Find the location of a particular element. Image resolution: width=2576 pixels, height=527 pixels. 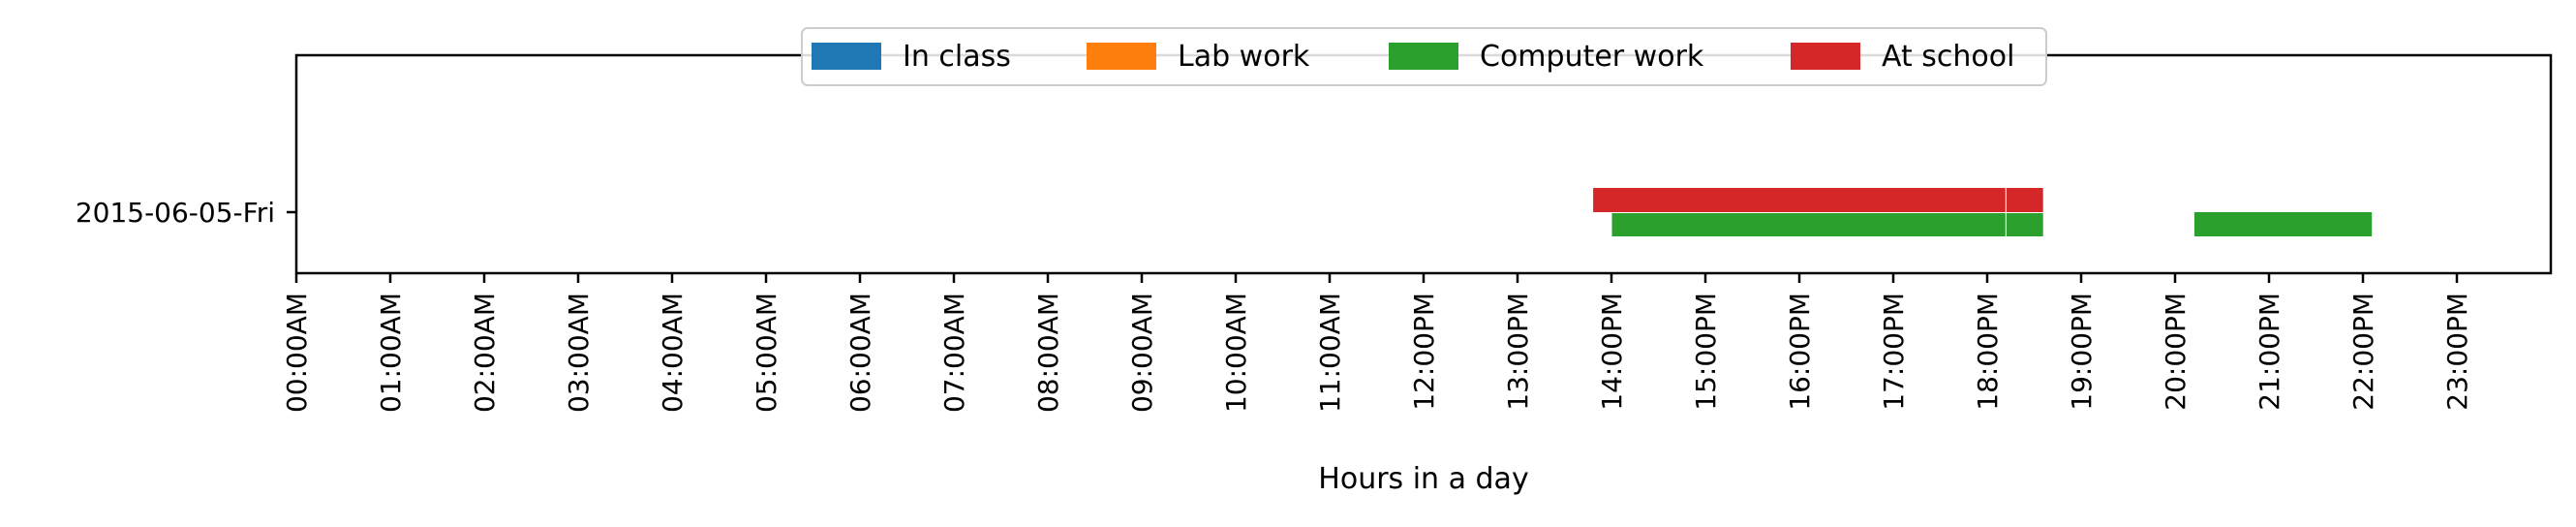

x-tick-label: 07:00AM is located at coordinates (954, 353).